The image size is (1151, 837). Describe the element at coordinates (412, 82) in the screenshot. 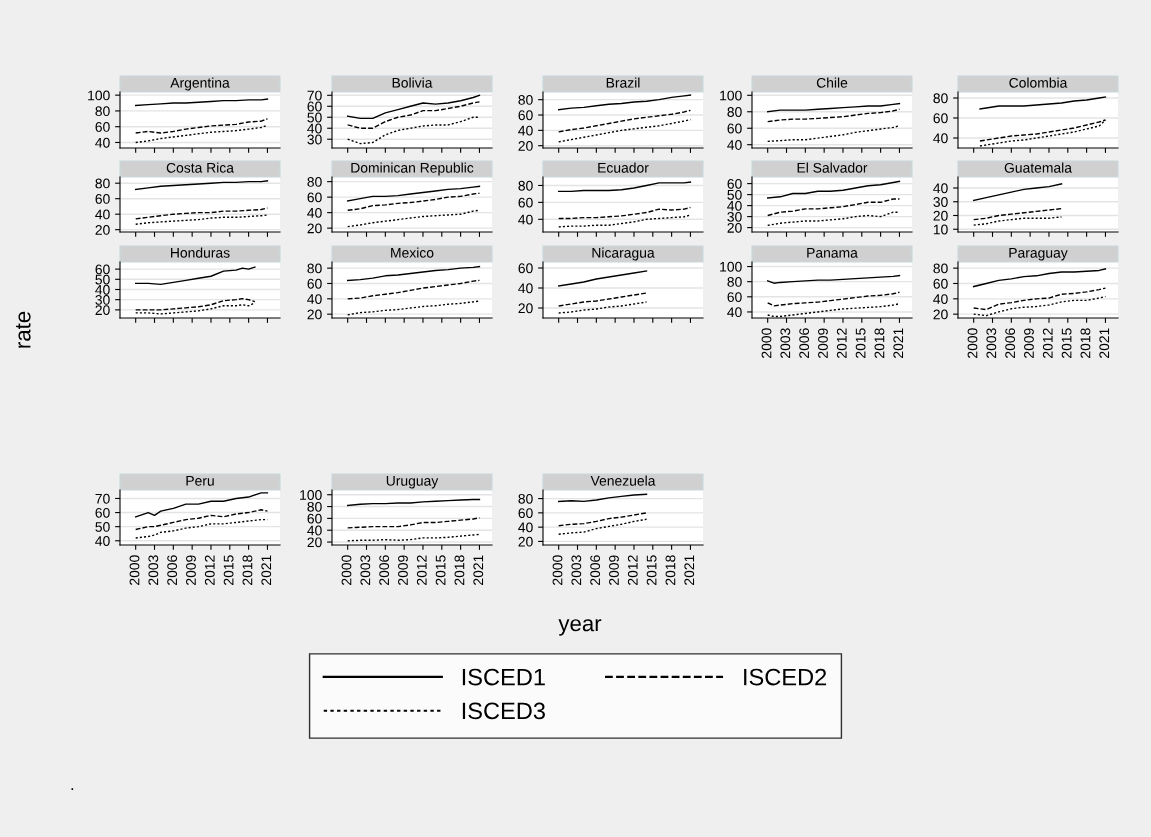

I see `chart-title: Bolivia` at that location.